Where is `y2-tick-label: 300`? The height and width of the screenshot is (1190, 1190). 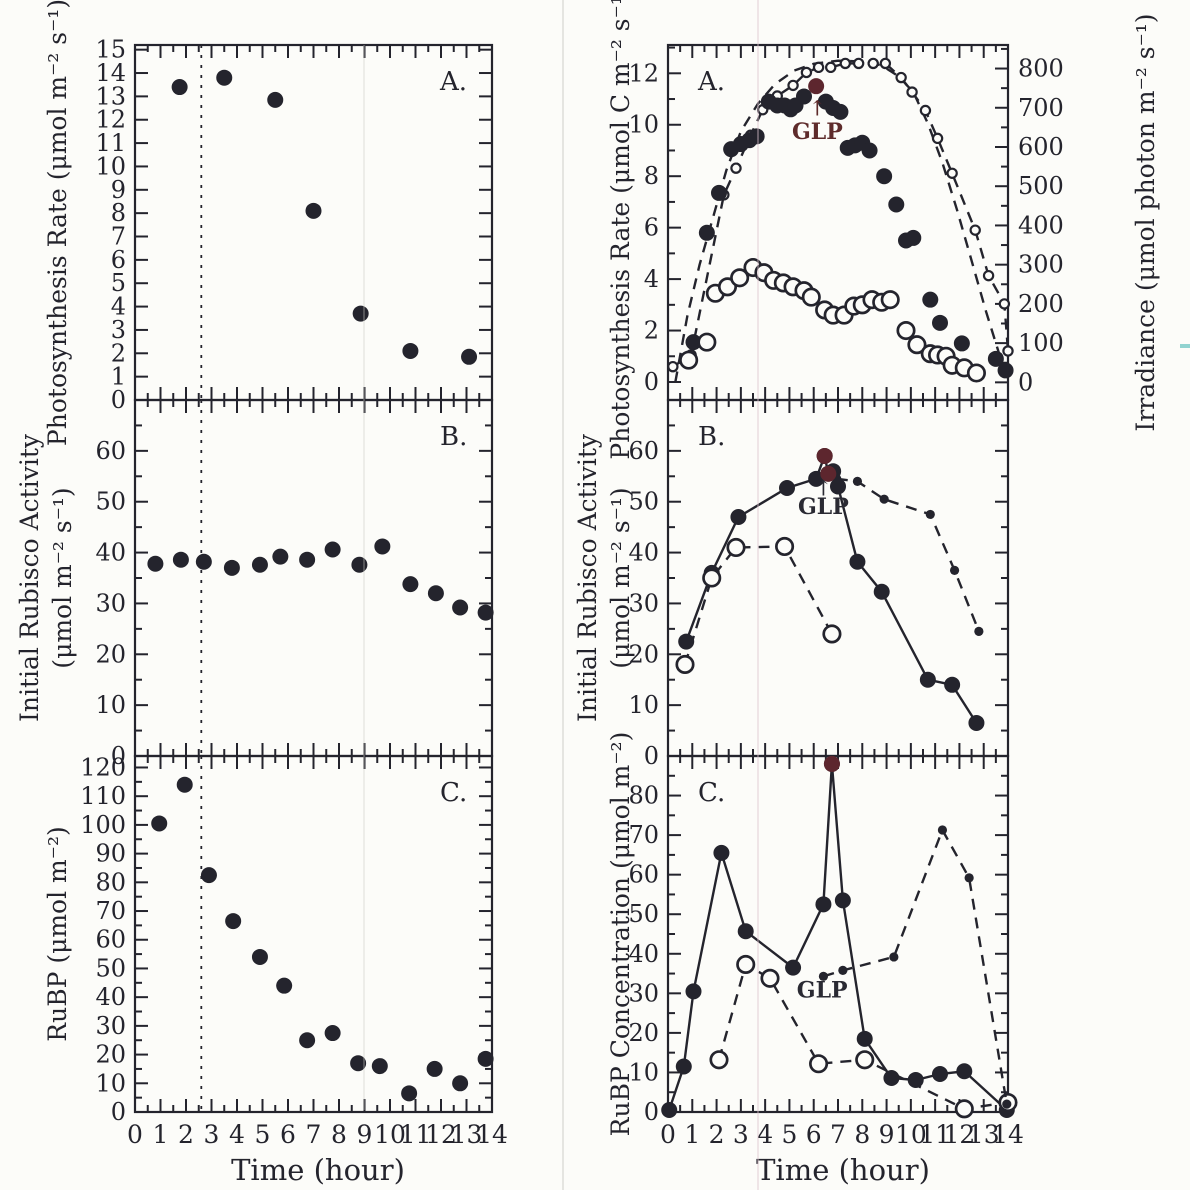
y2-tick-label: 300 is located at coordinates (1041, 265).